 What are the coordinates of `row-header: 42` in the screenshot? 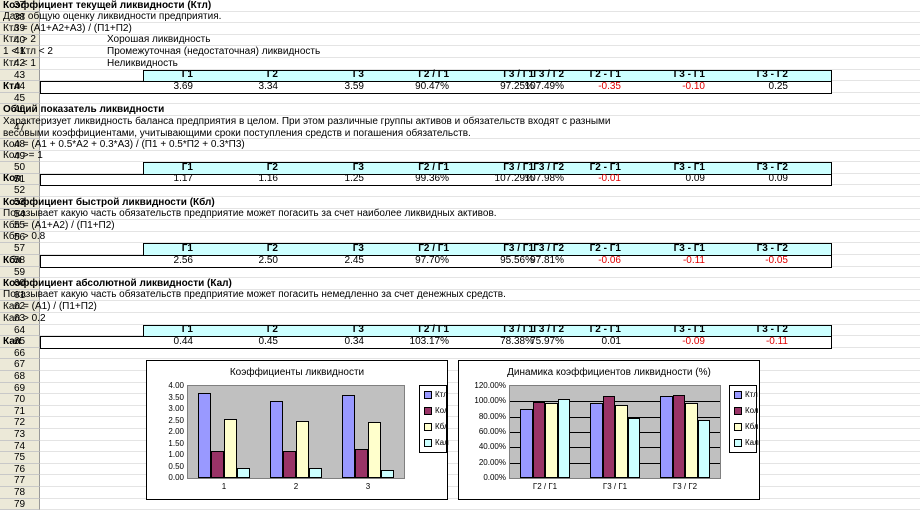 It's located at (20, 64).